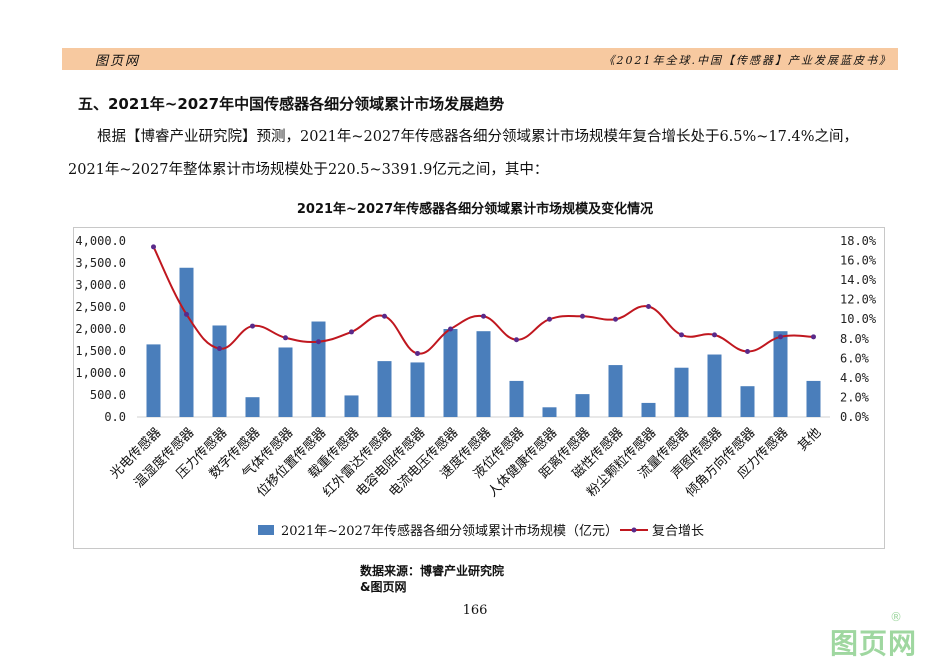 The height and width of the screenshot is (672, 950). Describe the element at coordinates (809, 439) in the screenshot. I see `category-label: 其他` at that location.